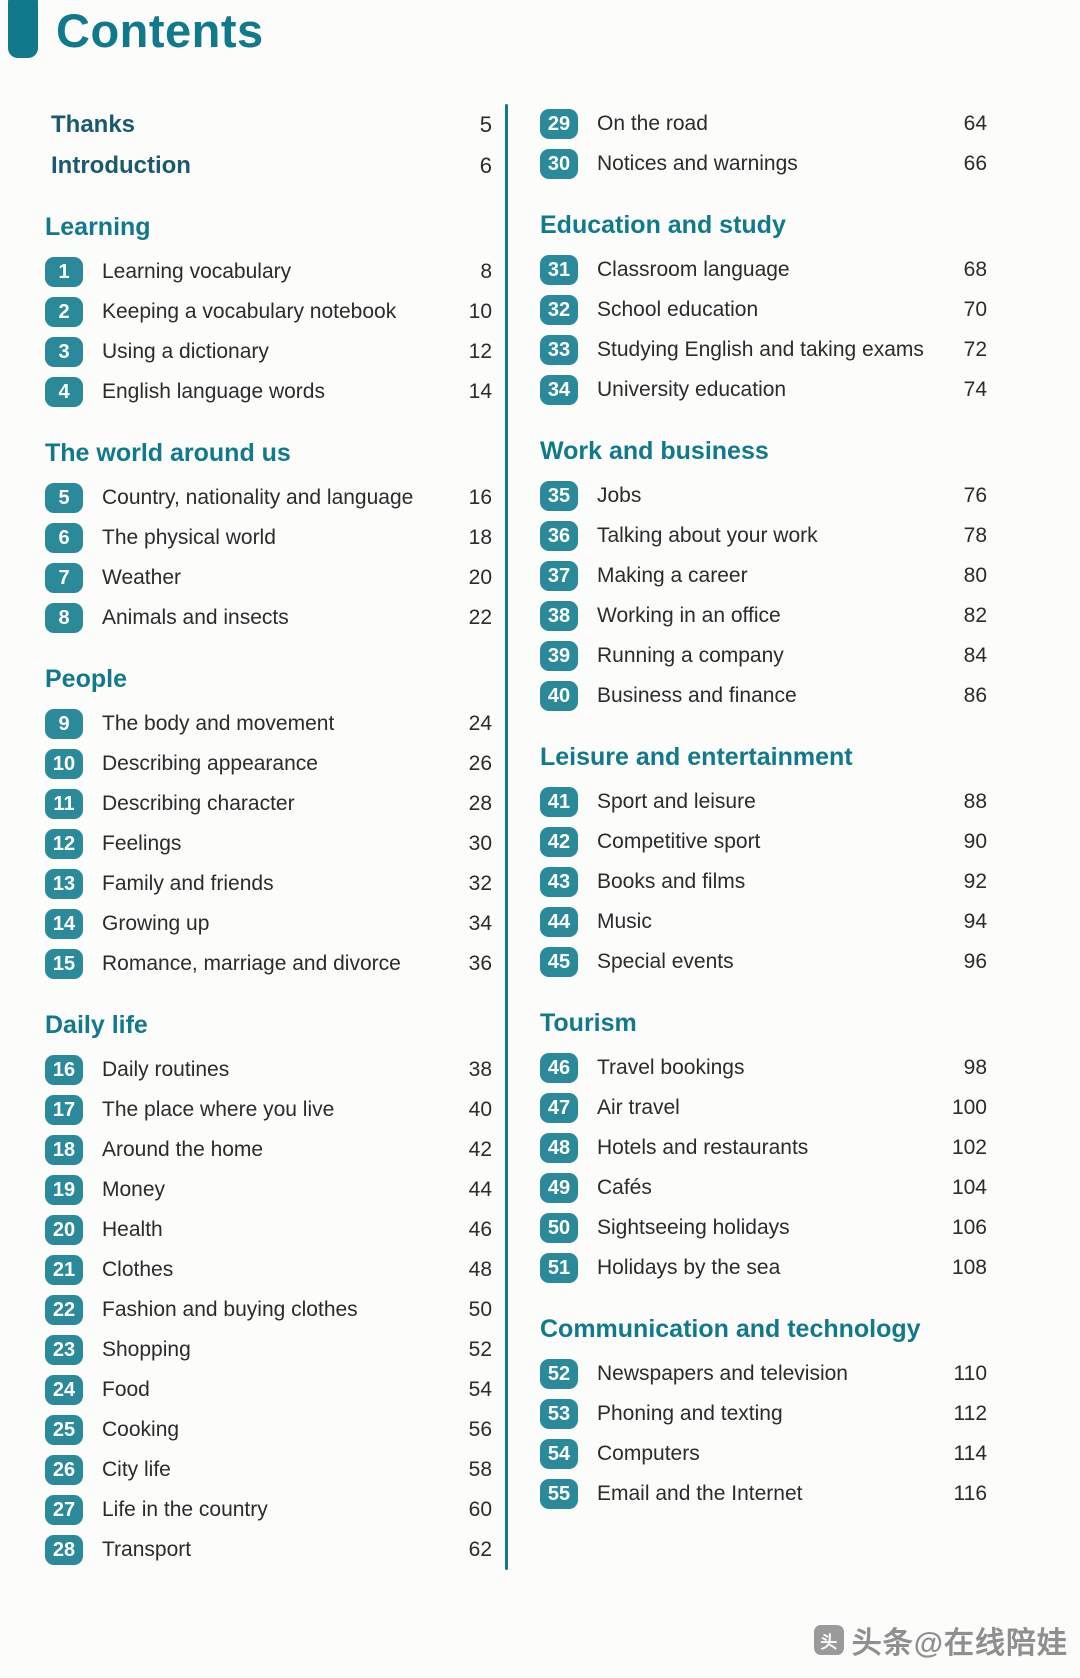 The height and width of the screenshot is (1678, 1080). Describe the element at coordinates (268, 884) in the screenshot. I see `toc-entry: 13 Family and friends 32` at that location.